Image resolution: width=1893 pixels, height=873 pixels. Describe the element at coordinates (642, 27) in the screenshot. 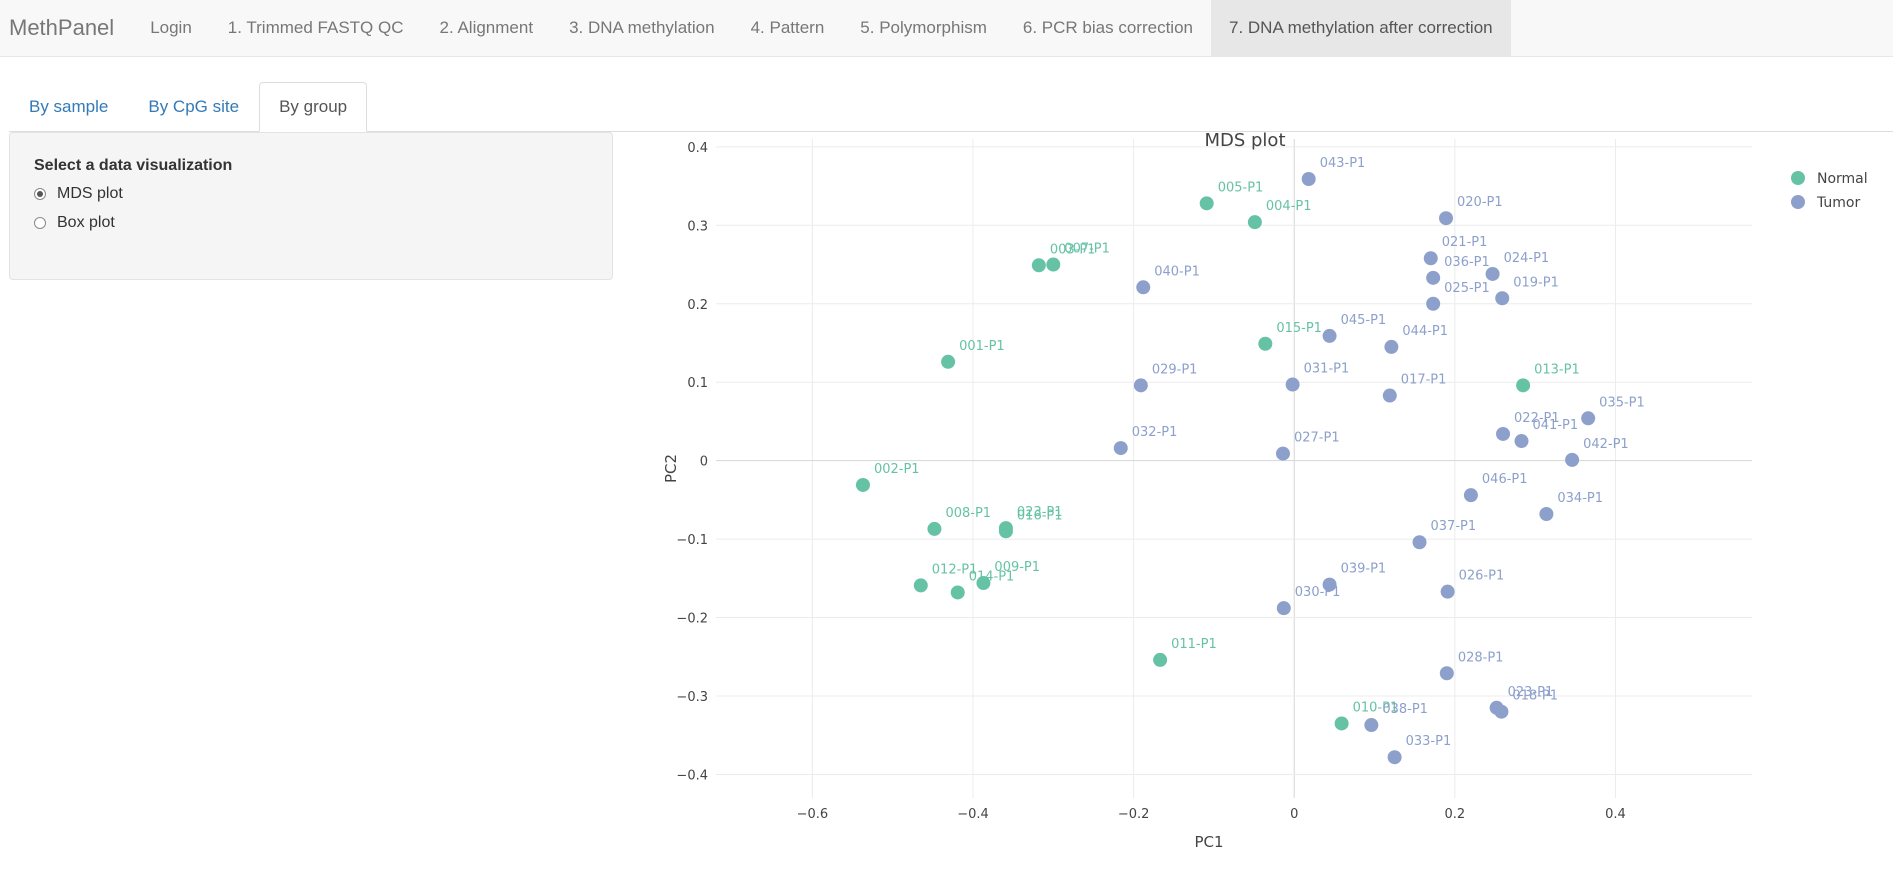

I see `nav-item-dna-methylation: 3. DNA methylation` at that location.